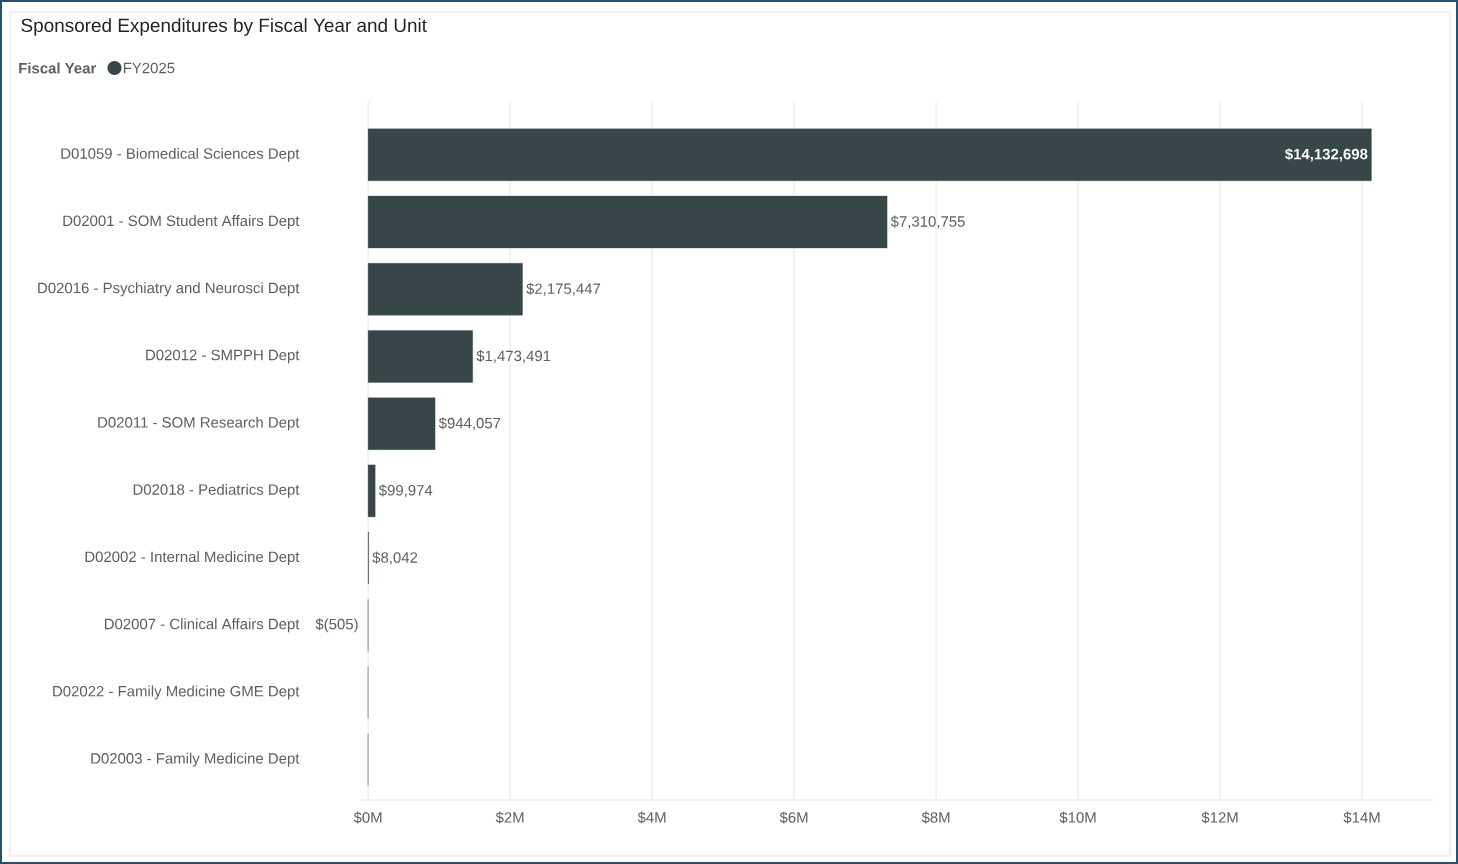 The width and height of the screenshot is (1458, 864). Describe the element at coordinates (336, 625) in the screenshot. I see `data-label: $(505)` at that location.